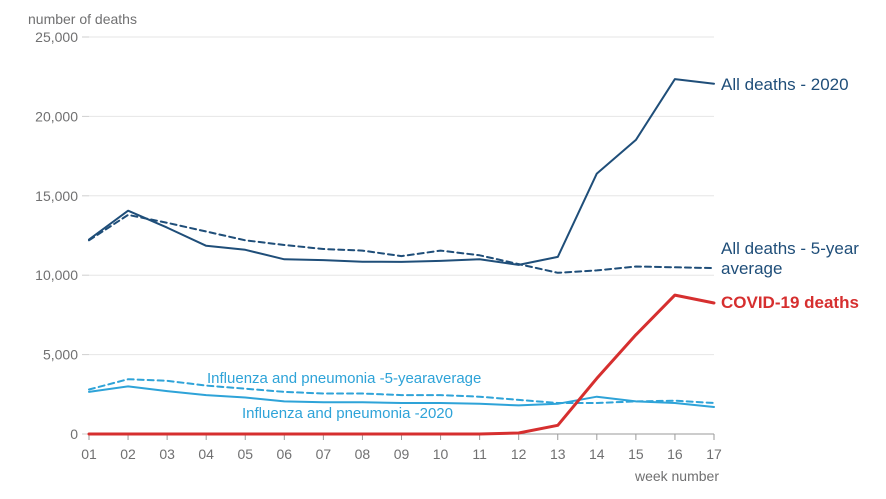  What do you see at coordinates (245, 454) in the screenshot?
I see `x-tick-label: 05` at bounding box center [245, 454].